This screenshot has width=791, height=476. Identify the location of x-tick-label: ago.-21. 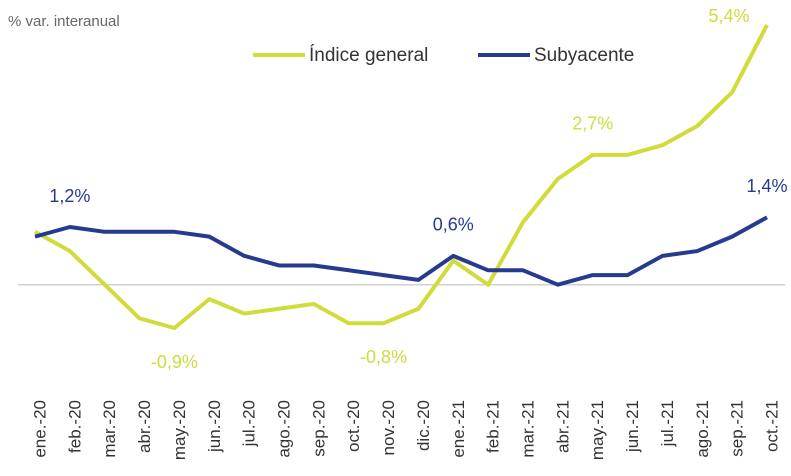
(702, 429).